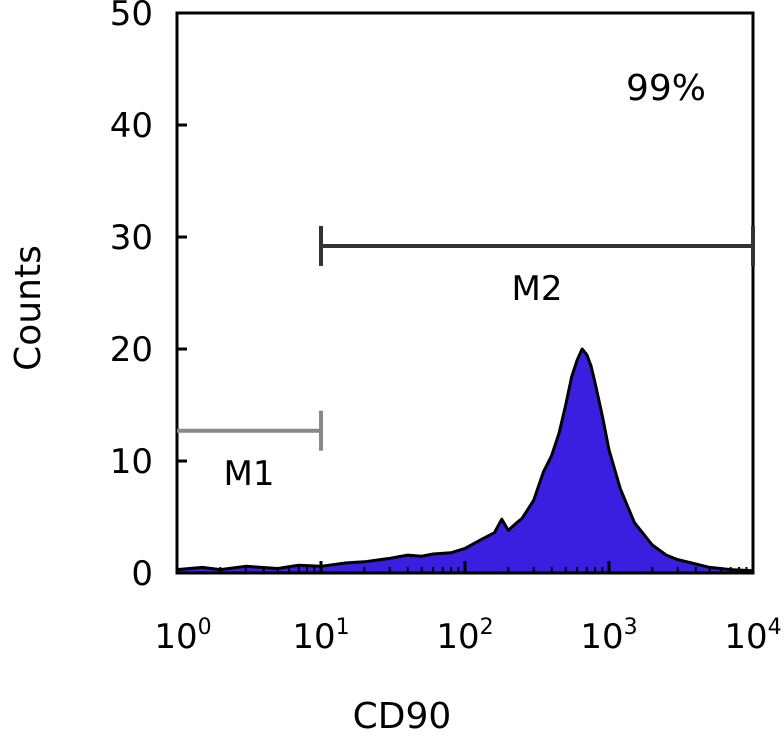 The width and height of the screenshot is (784, 742). Describe the element at coordinates (249, 474) in the screenshot. I see `gate-m1-label: M1` at that location.